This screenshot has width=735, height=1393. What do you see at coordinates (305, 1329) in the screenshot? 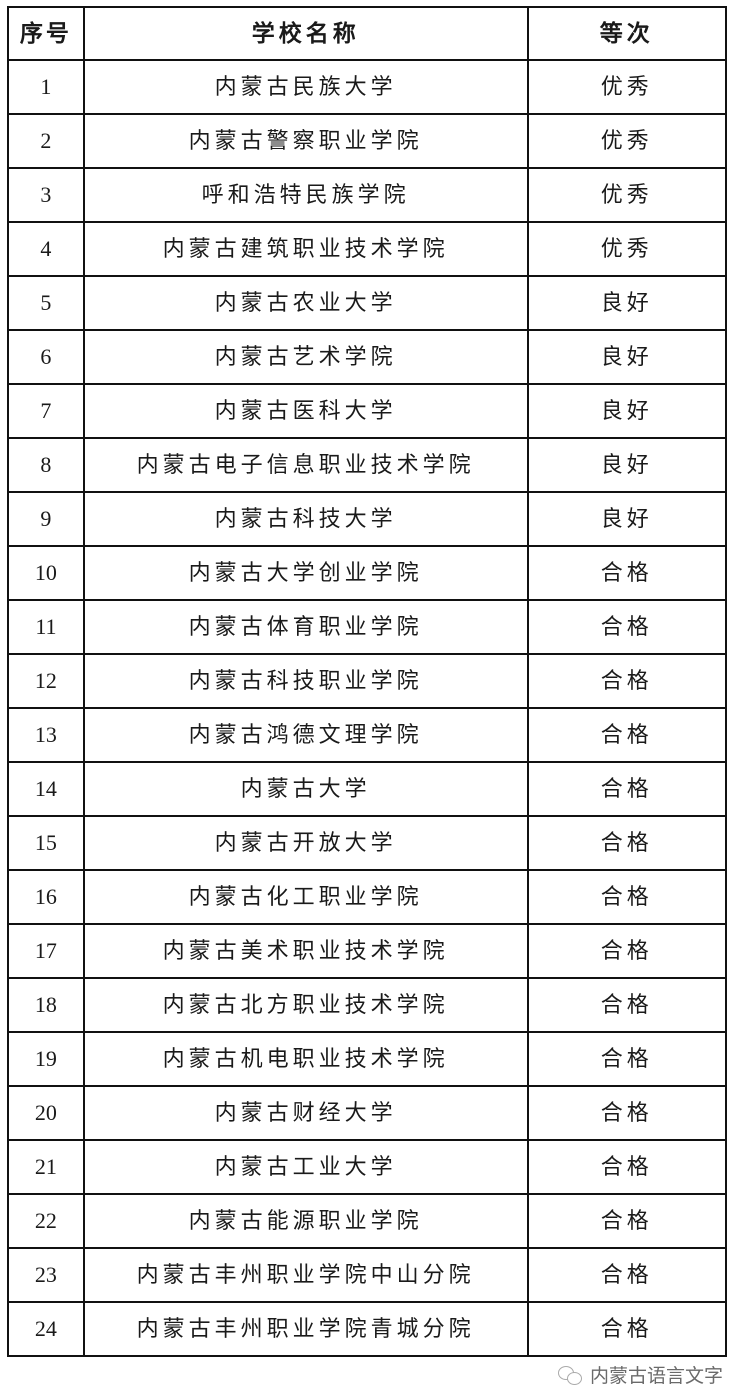
I see `row-school-name: 内蒙古丰州职业学院青城分院` at bounding box center [305, 1329].